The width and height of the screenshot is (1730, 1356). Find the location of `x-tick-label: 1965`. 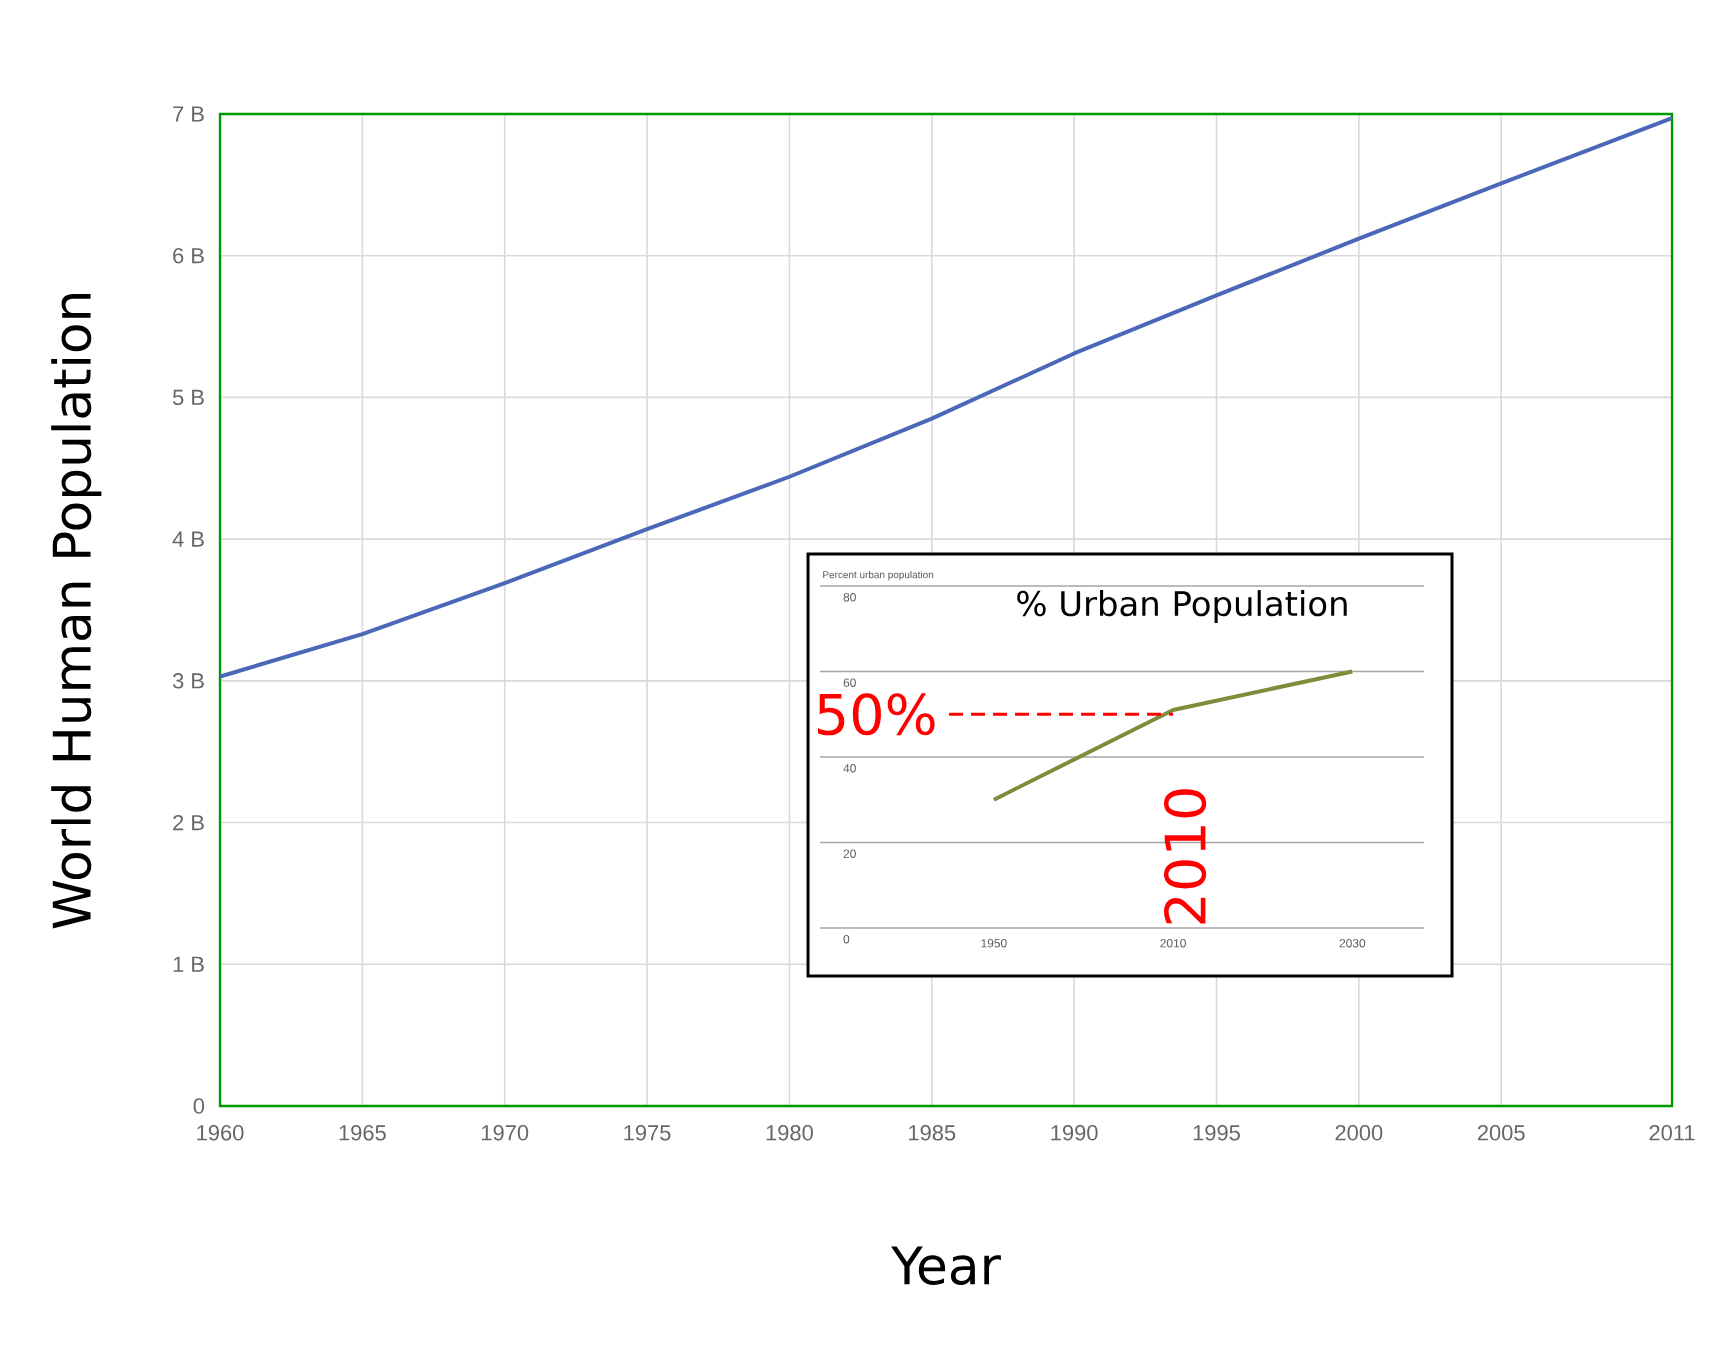

x-tick-label: 1965 is located at coordinates (362, 1133).